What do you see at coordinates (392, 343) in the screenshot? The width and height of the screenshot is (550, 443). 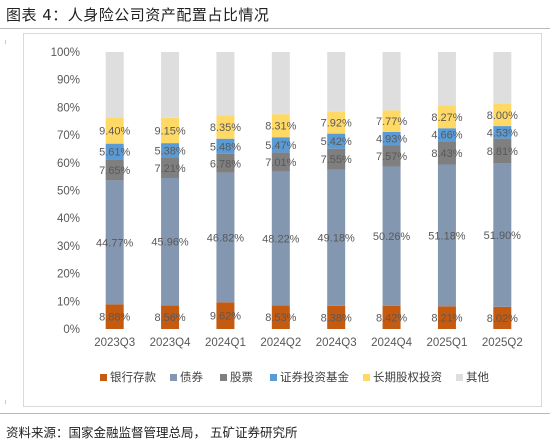 I see `x-tick-label: 2024Q4` at bounding box center [392, 343].